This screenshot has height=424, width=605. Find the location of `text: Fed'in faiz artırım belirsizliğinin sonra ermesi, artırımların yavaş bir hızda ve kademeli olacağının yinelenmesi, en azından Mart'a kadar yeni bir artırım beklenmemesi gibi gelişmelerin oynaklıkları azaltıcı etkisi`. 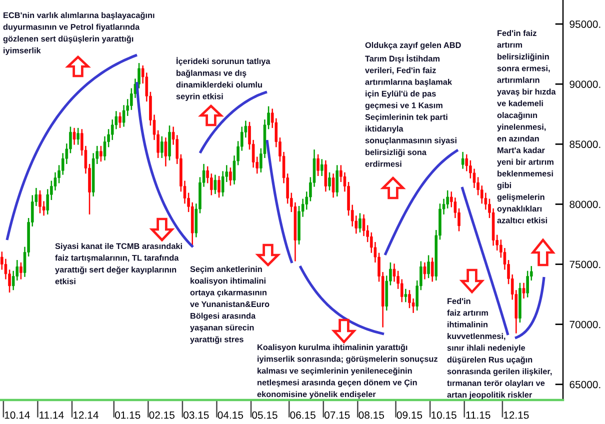

text: Fed'in faiz artırım belirsizliğinin sonra ermesi, artırımların yavaş bir hızda ve kademeli olacağının yinelenmesi, en azından Mart'a kadar yeni bir artırım beklenmemesi gibi gelişmelerin oynaklıkları azaltıcı etkisi is located at coordinates (526, 127).